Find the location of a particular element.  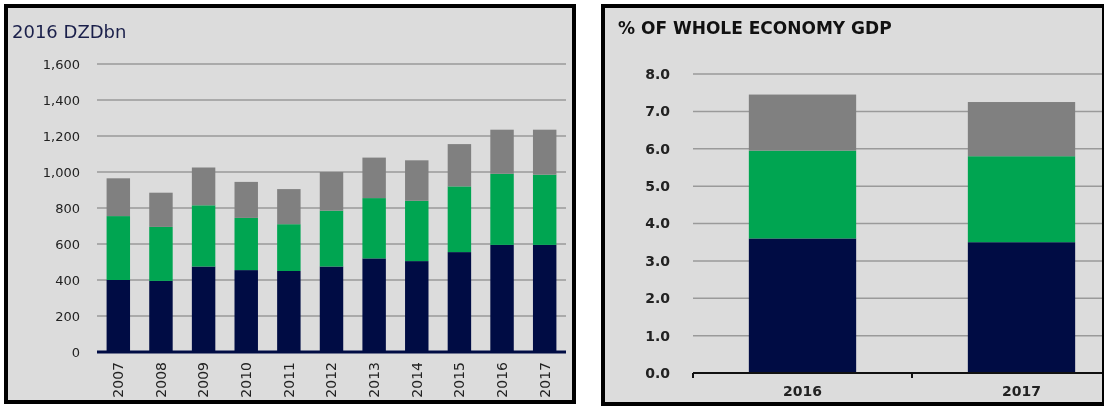

x-tick-label: 2015 is located at coordinates (459, 380).